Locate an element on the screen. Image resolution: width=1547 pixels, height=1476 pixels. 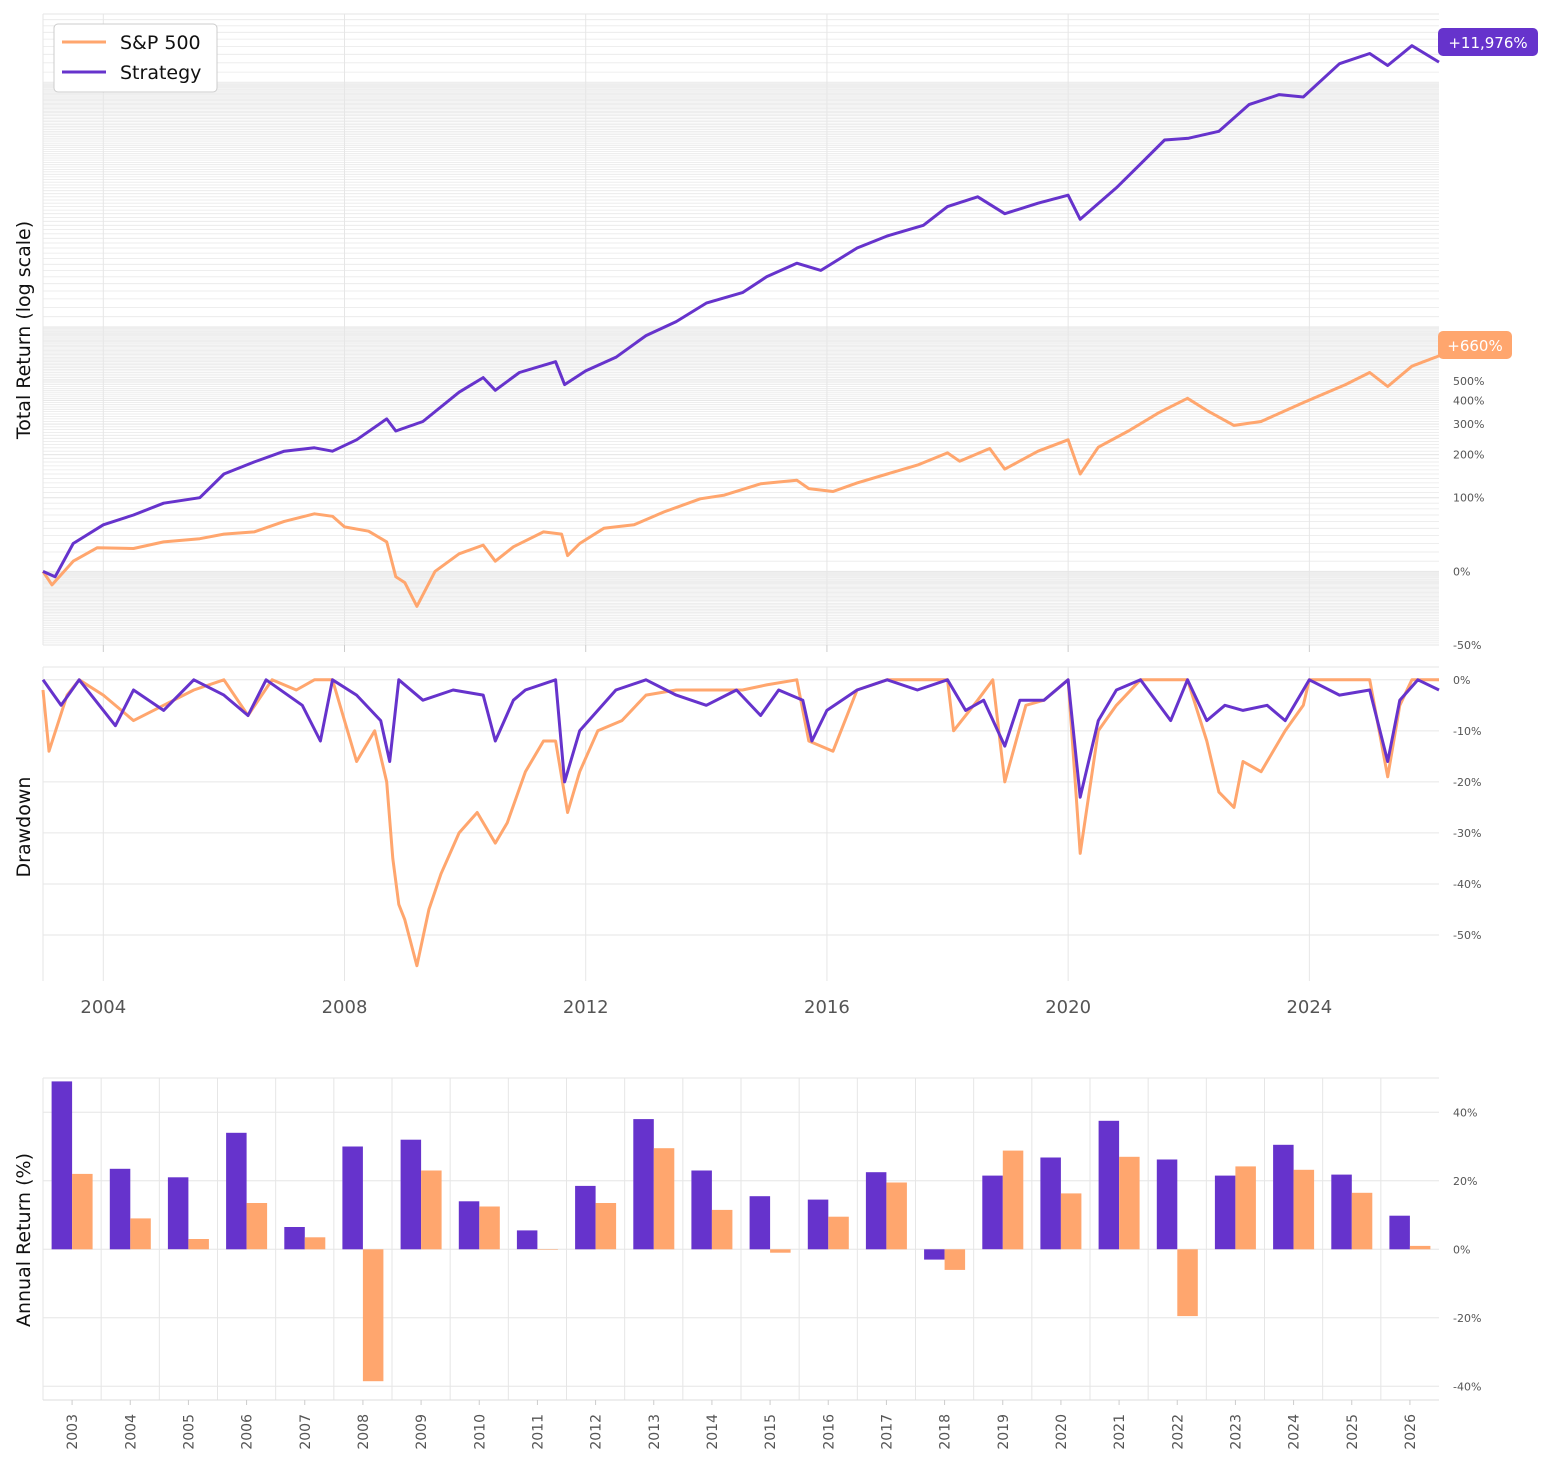
sp500-bar-2013 is located at coordinates (664, 1199).